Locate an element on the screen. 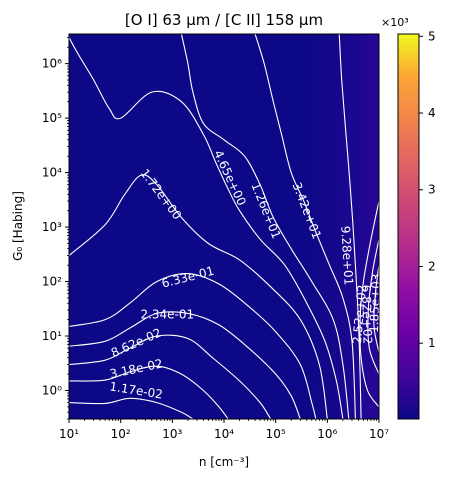  x-tick-label: 10⁵ is located at coordinates (276, 434).